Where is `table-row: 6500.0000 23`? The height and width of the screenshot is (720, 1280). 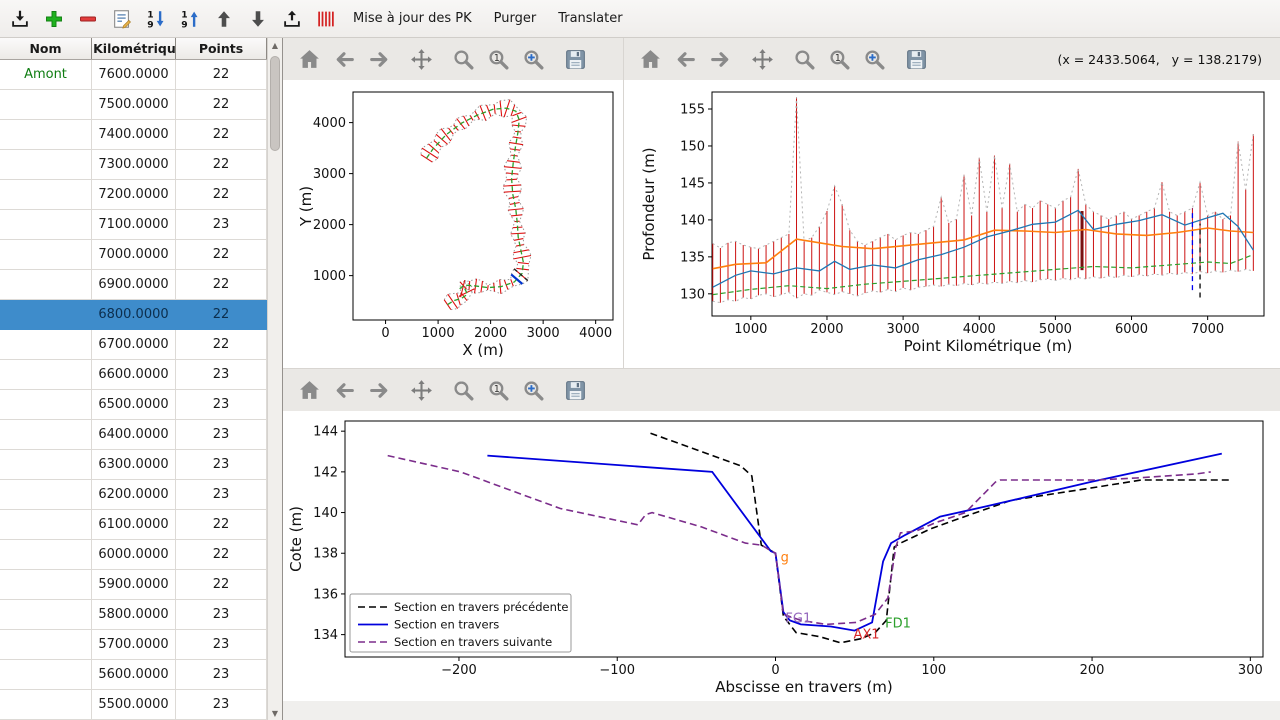
table-row: 6500.0000 23 is located at coordinates (133, 405).